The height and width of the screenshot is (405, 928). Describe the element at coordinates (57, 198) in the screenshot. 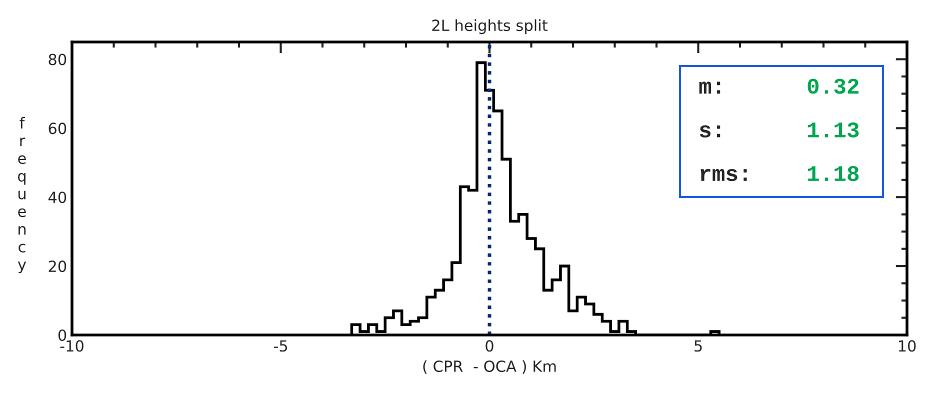

I see `y-tick-label: 40` at that location.